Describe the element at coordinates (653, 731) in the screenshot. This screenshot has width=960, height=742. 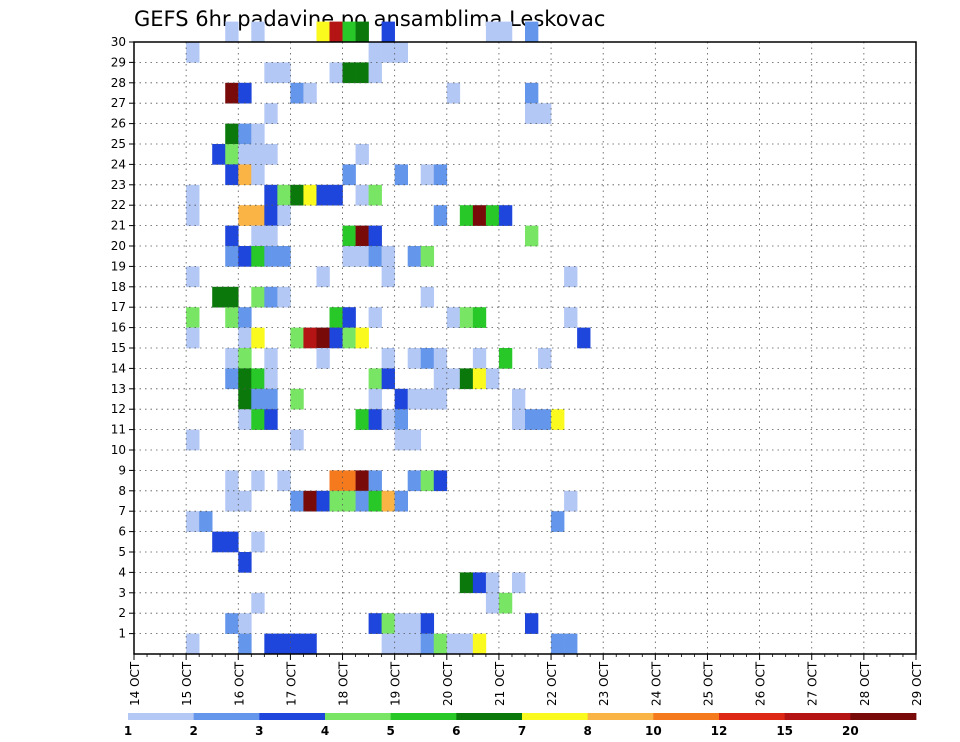
I see `legend-label: 10` at that location.